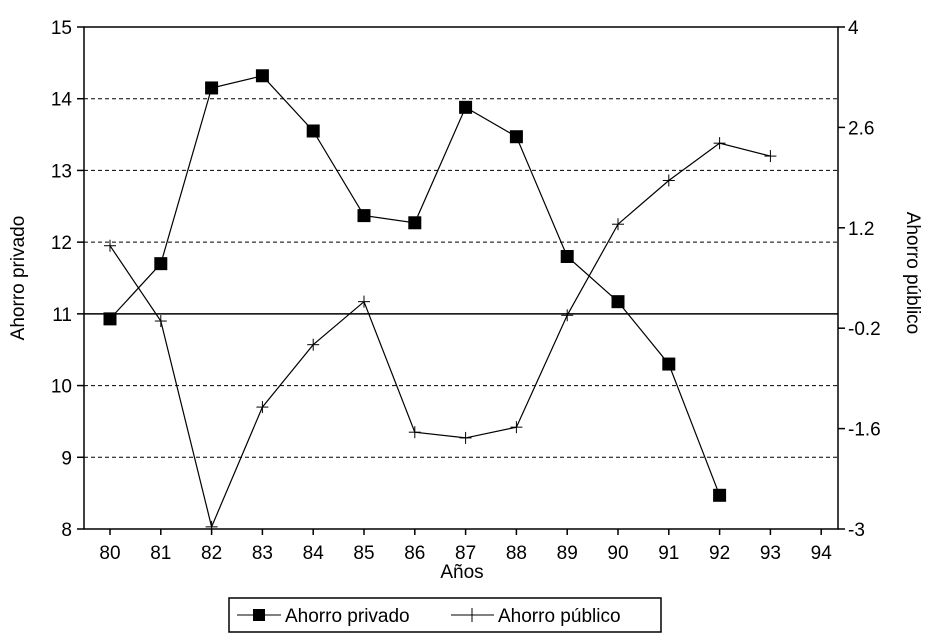  Describe the element at coordinates (822, 553) in the screenshot. I see `x-tick-label-94: 94` at that location.